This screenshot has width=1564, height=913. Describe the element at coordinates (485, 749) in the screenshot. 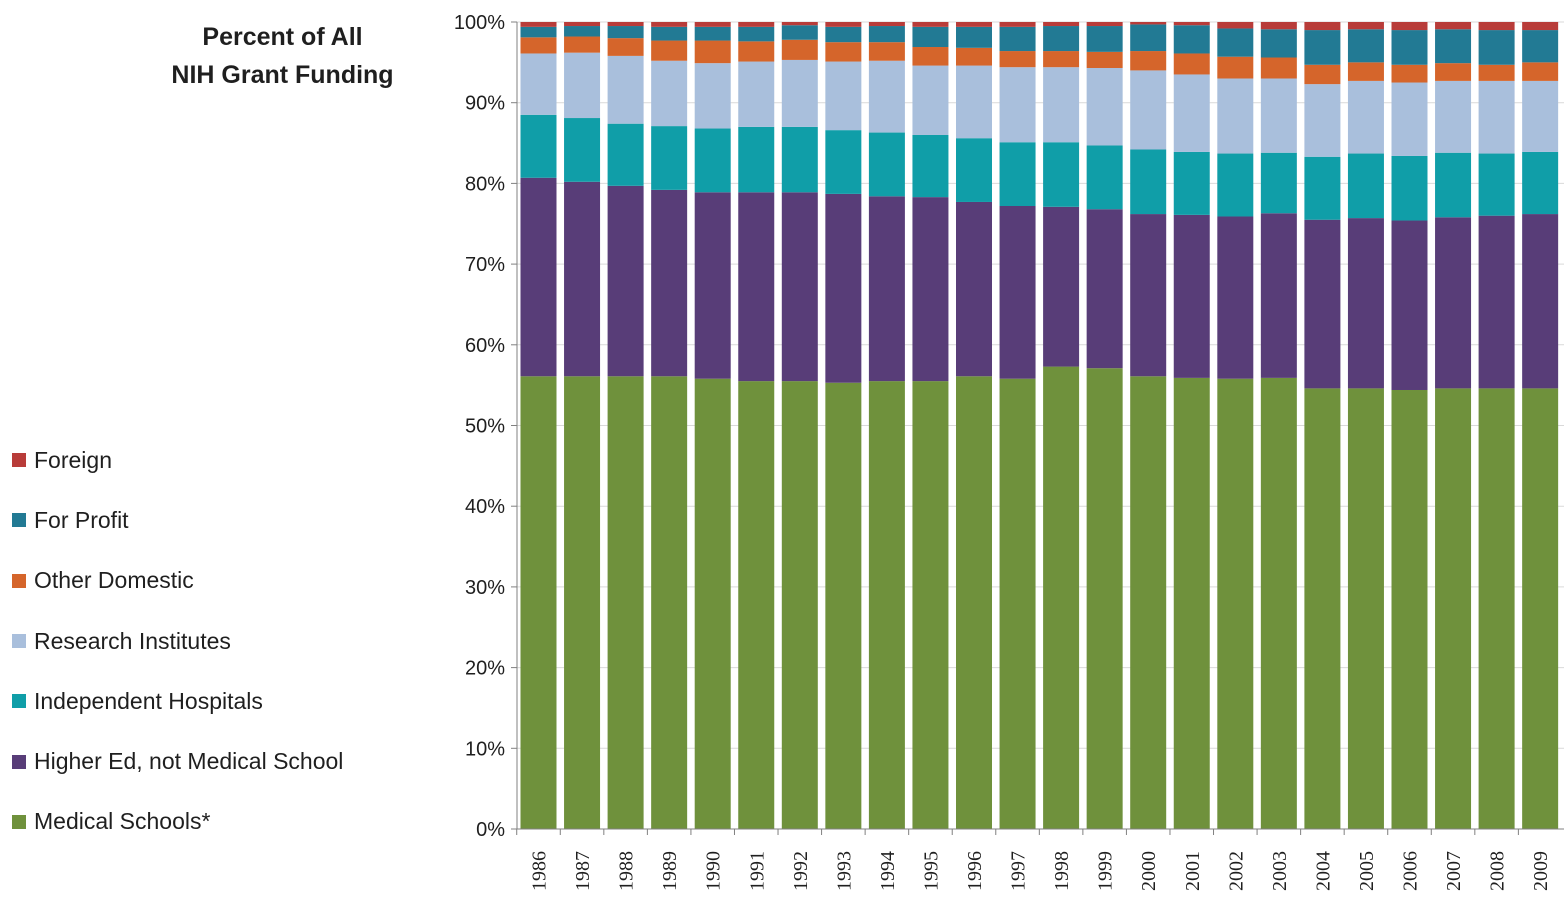

I see `y-tick-label: 10%` at that location.